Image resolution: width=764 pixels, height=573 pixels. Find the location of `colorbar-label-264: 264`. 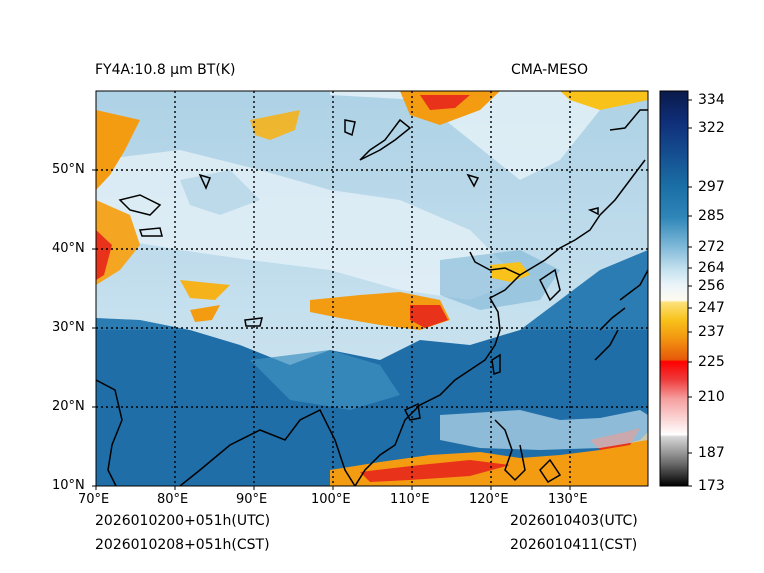

colorbar-label-264: 264 is located at coordinates (711, 268).